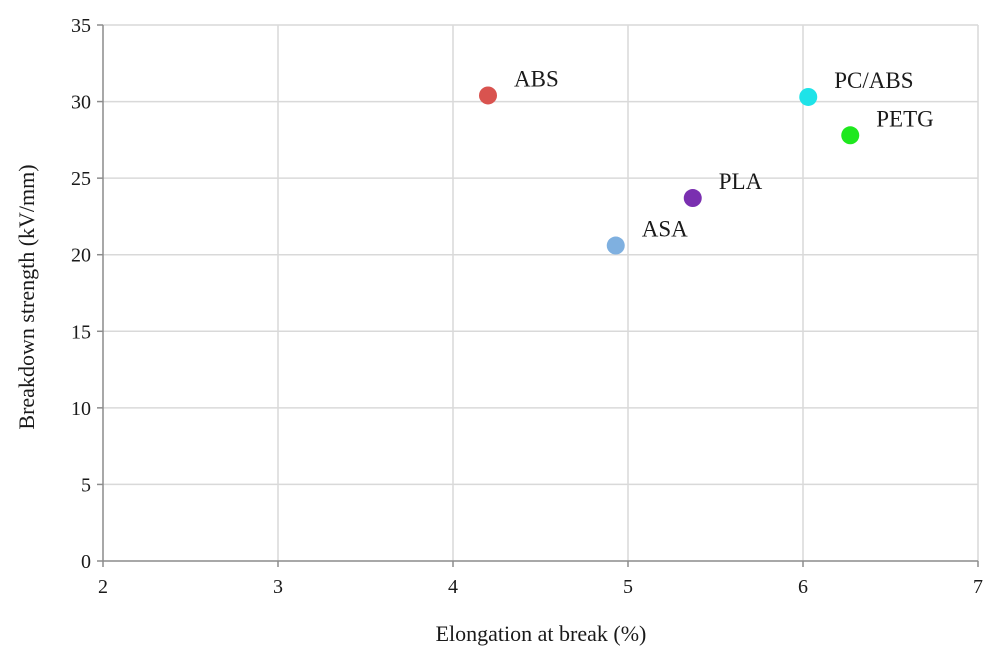 This screenshot has width=996, height=660. I want to click on data-labels: ABS PC/ABS PETG PLA ASA, so click(724, 153).